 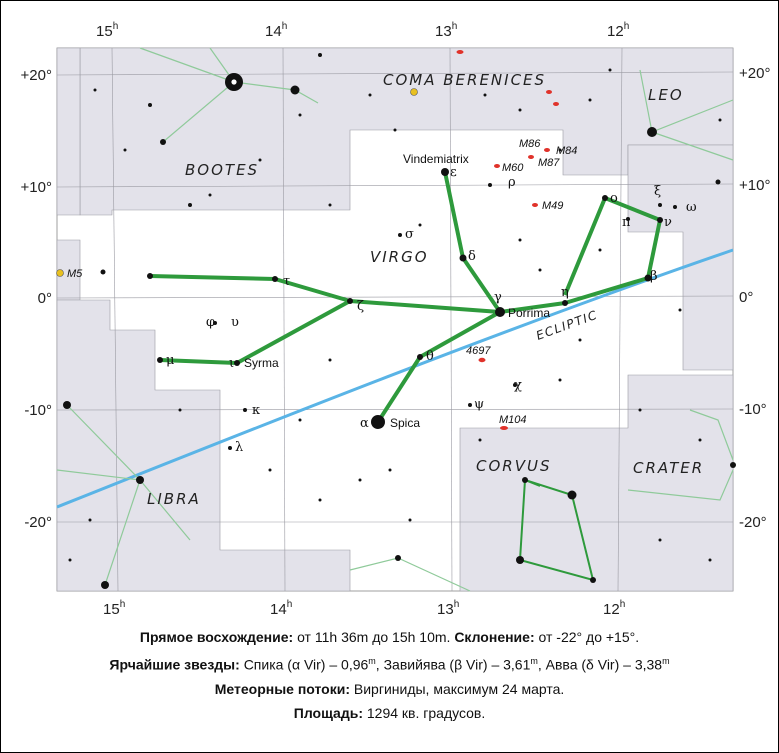 I want to click on greek-omicron: ο, so click(x=614, y=198).